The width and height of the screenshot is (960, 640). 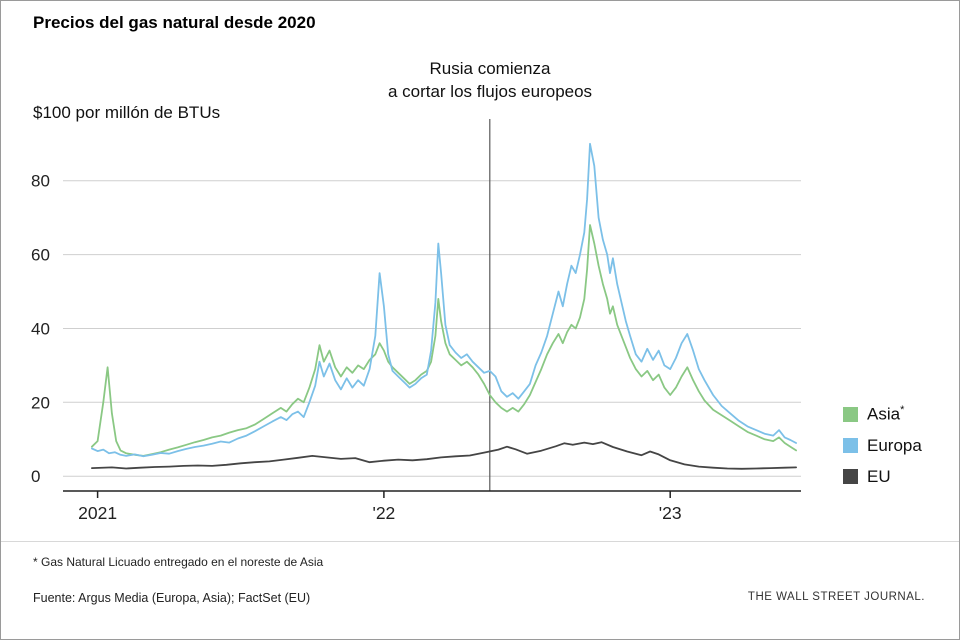 What do you see at coordinates (490, 92) in the screenshot?
I see `annotation-line-2: a cortar los flujos europeos` at bounding box center [490, 92].